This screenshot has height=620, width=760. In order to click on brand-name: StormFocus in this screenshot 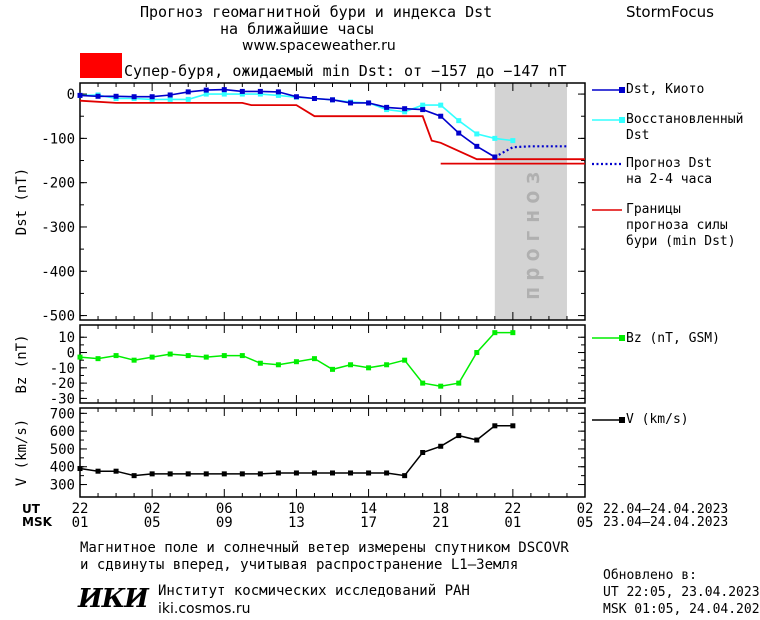, I will do `click(670, 12)`.